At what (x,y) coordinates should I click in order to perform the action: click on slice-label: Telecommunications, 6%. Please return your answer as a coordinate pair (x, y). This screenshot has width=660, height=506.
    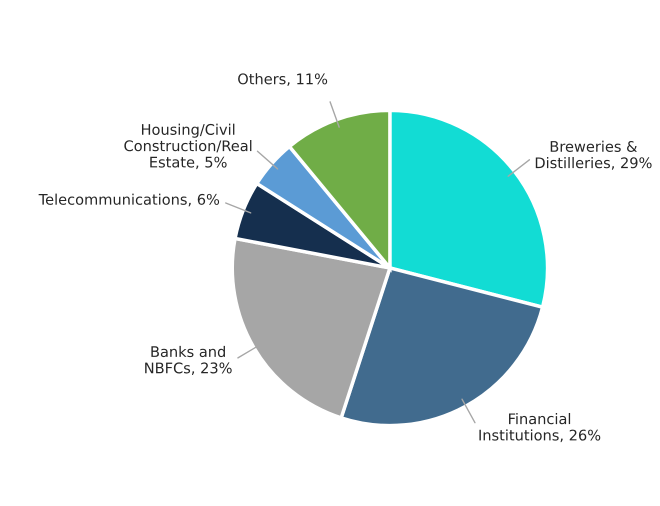
    Looking at the image, I should click on (129, 200).